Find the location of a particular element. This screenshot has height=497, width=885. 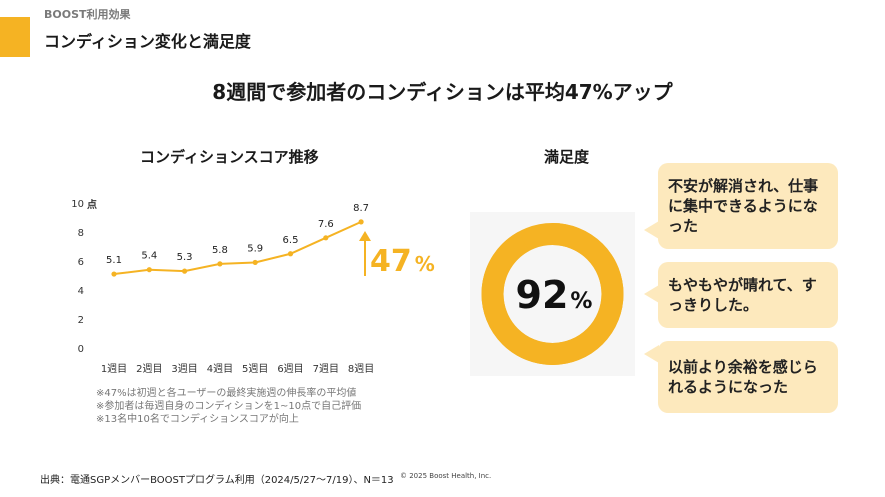

data-label: 5.8 is located at coordinates (220, 250).